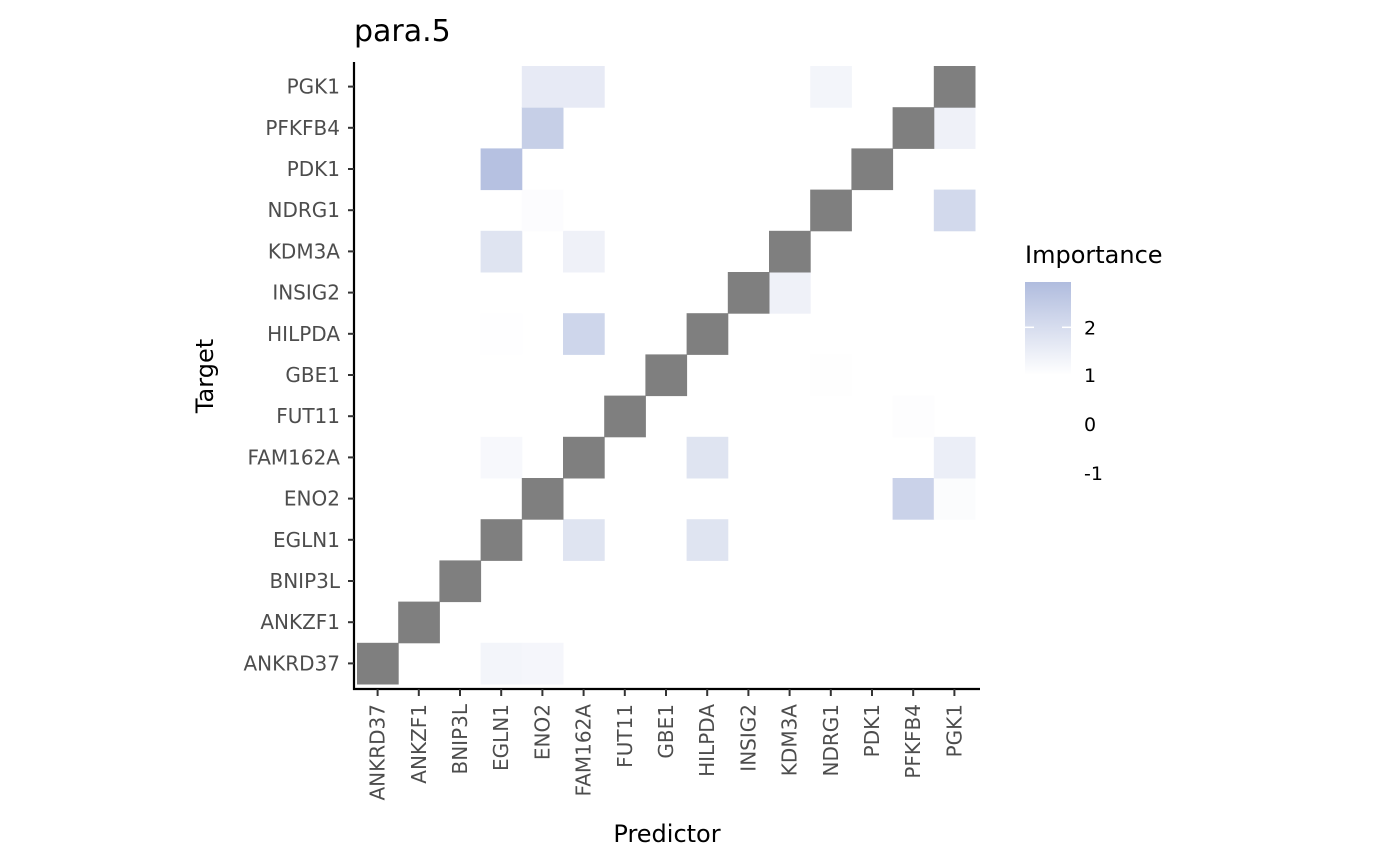 The width and height of the screenshot is (1400, 865). Describe the element at coordinates (1094, 255) in the screenshot. I see `legend-title: Importance` at that location.